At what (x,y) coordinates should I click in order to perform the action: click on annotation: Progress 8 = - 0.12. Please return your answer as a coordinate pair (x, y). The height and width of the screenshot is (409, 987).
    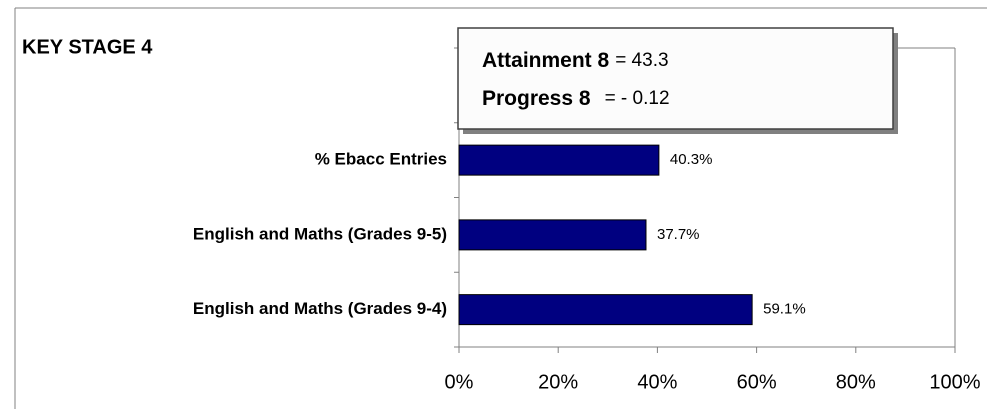
    Looking at the image, I should click on (576, 98).